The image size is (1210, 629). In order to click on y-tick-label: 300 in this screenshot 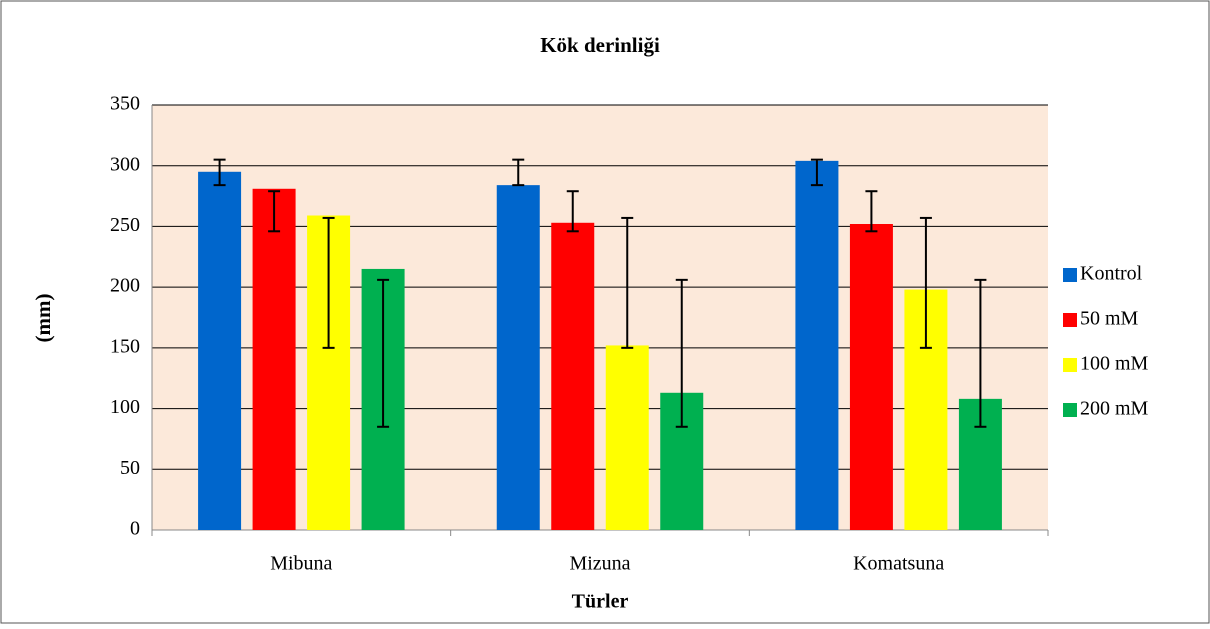, I will do `click(125, 164)`.